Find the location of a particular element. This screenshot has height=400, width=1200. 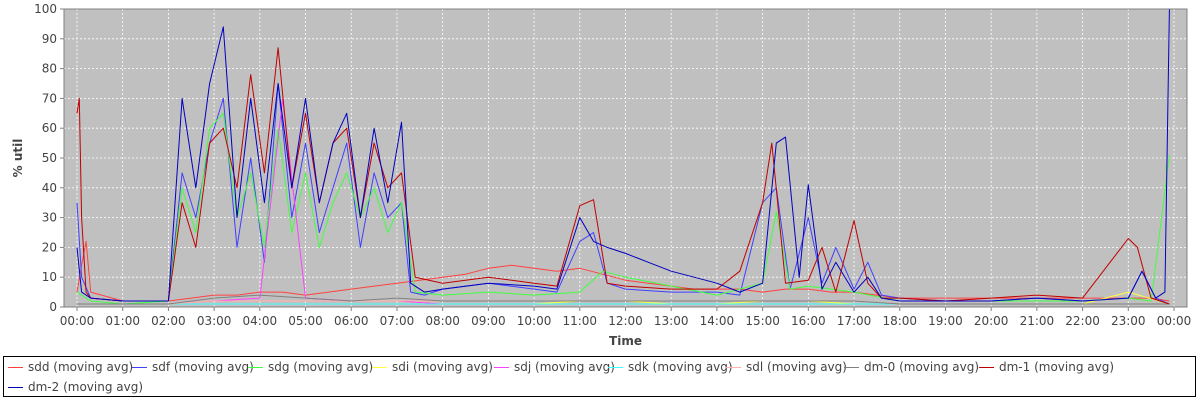

x-tick-label: 16:00 is located at coordinates (808, 321).